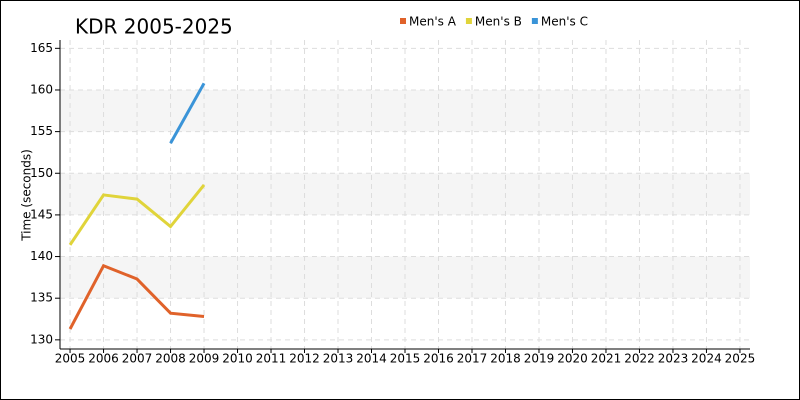 This screenshot has width=800, height=400. Describe the element at coordinates (70, 359) in the screenshot. I see `x-tick-label: 2005` at that location.